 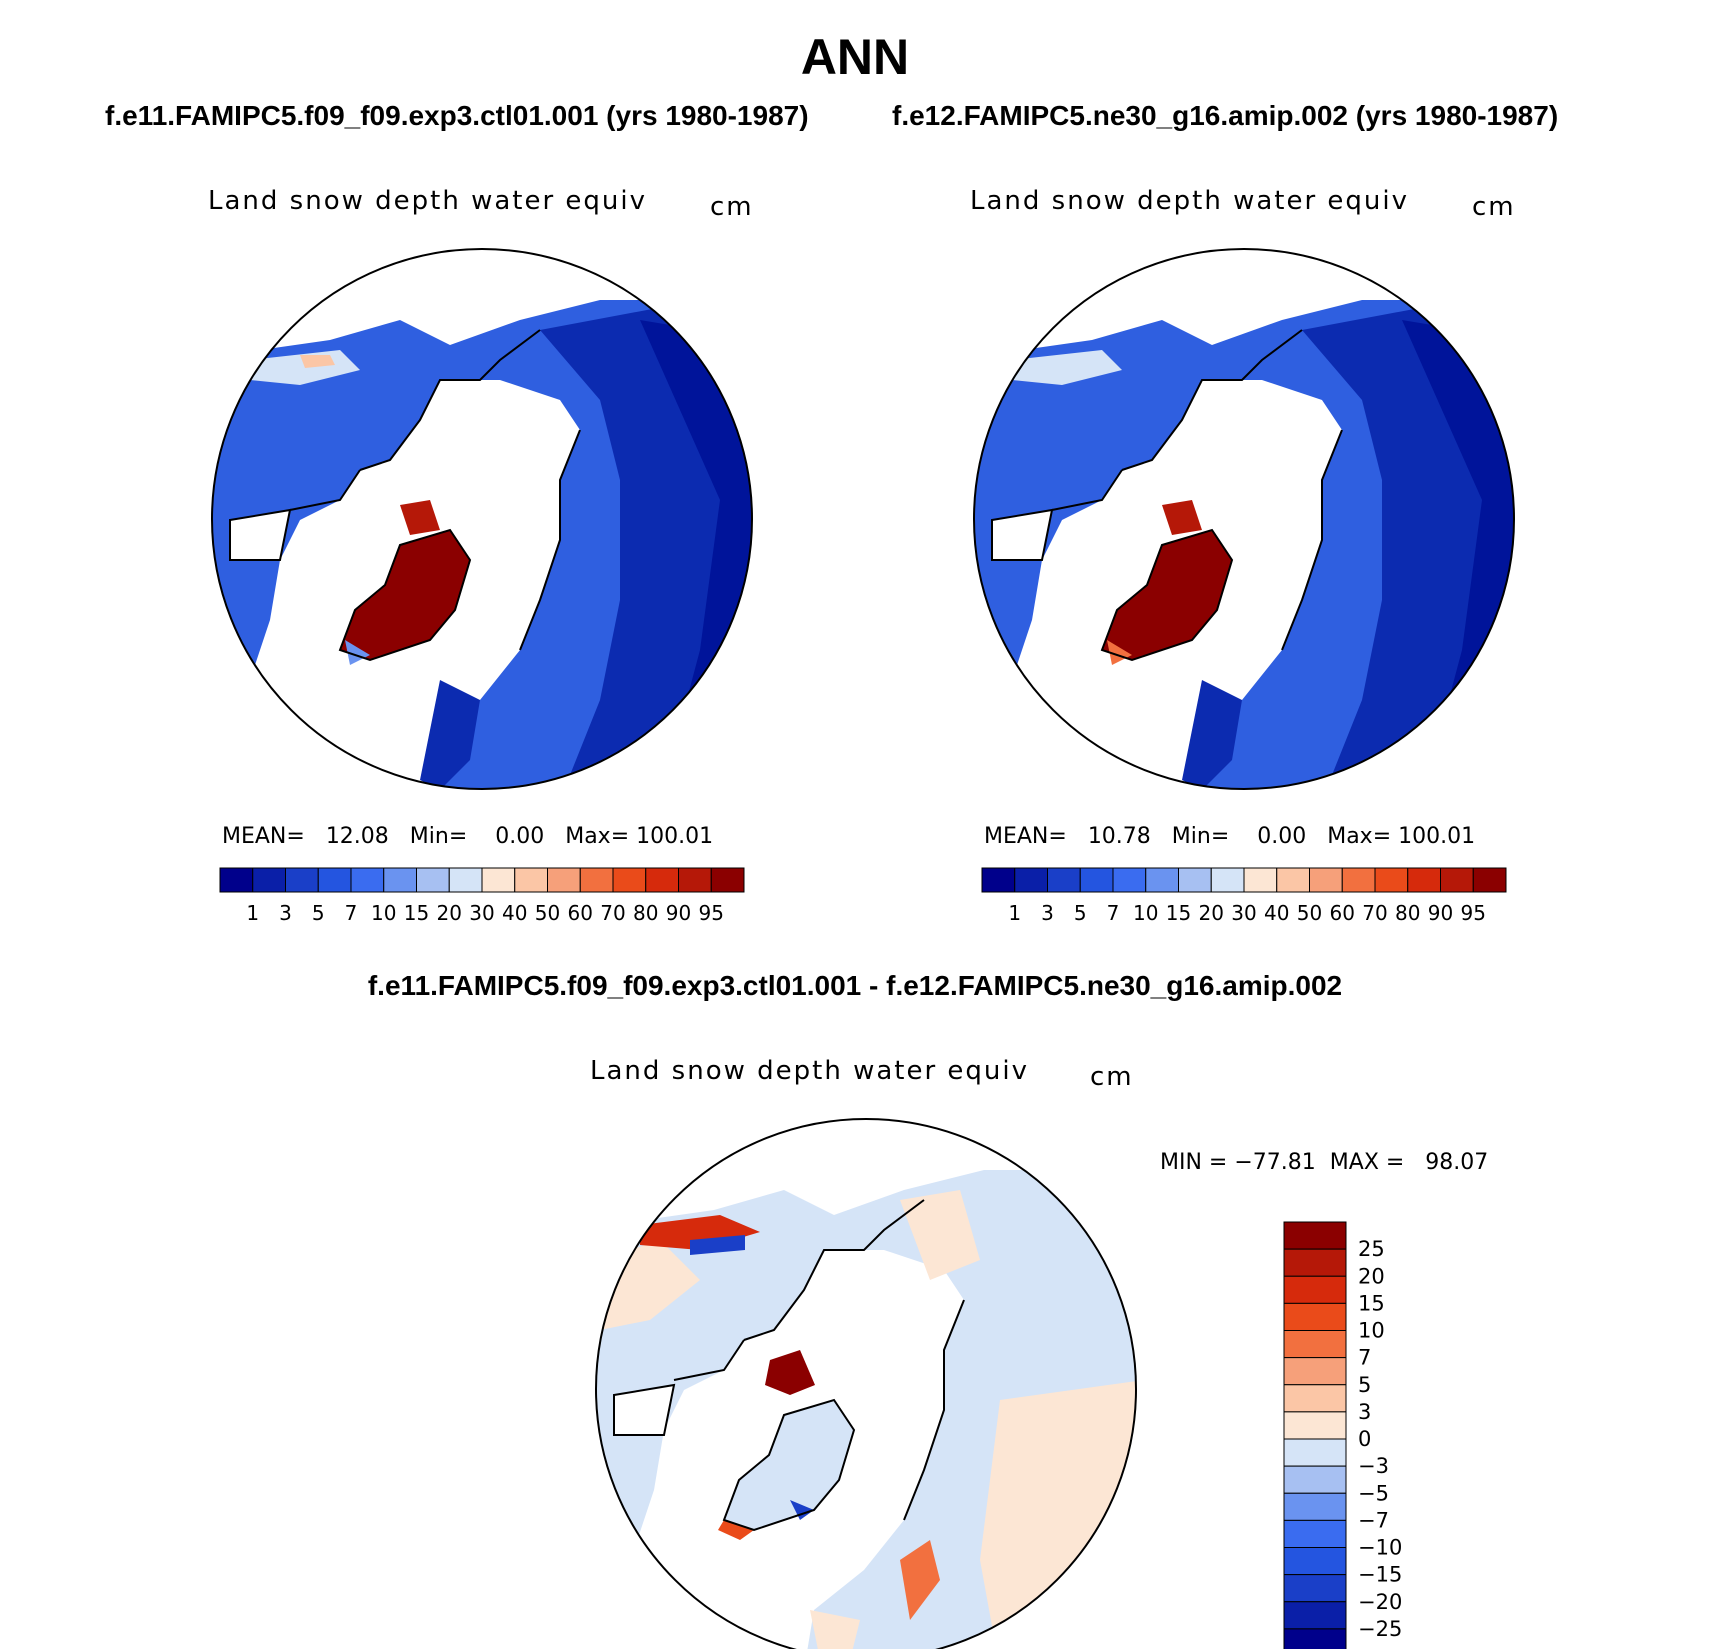 I want to click on case1-colorbar: 1 3 5 7 10 15 20 30 40 50 60 70 80 90 95, so click(x=482, y=896).